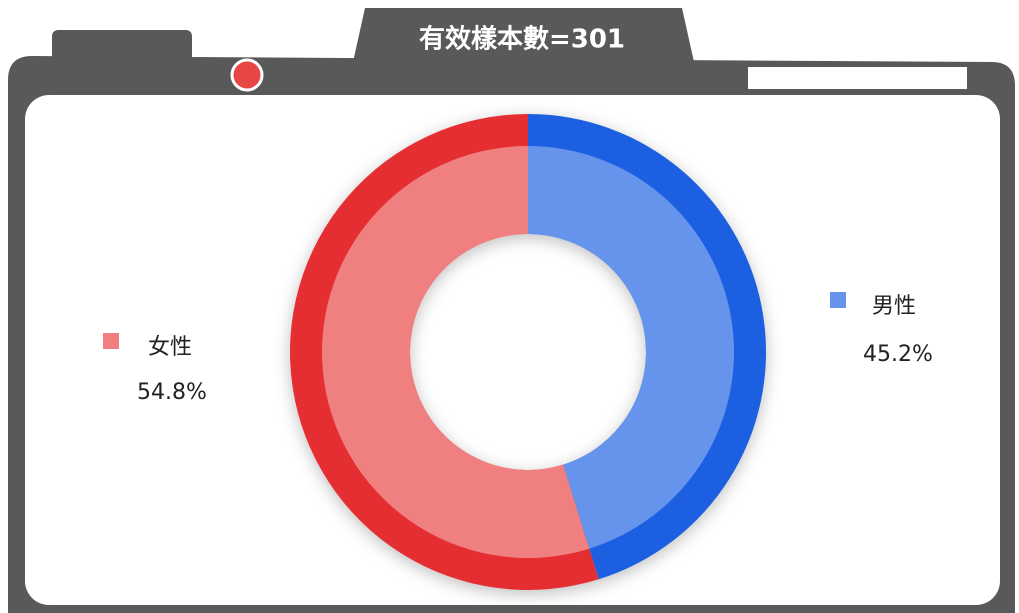 This screenshot has height=613, width=1019. Describe the element at coordinates (894, 306) in the screenshot. I see `legend-label: 男性` at that location.